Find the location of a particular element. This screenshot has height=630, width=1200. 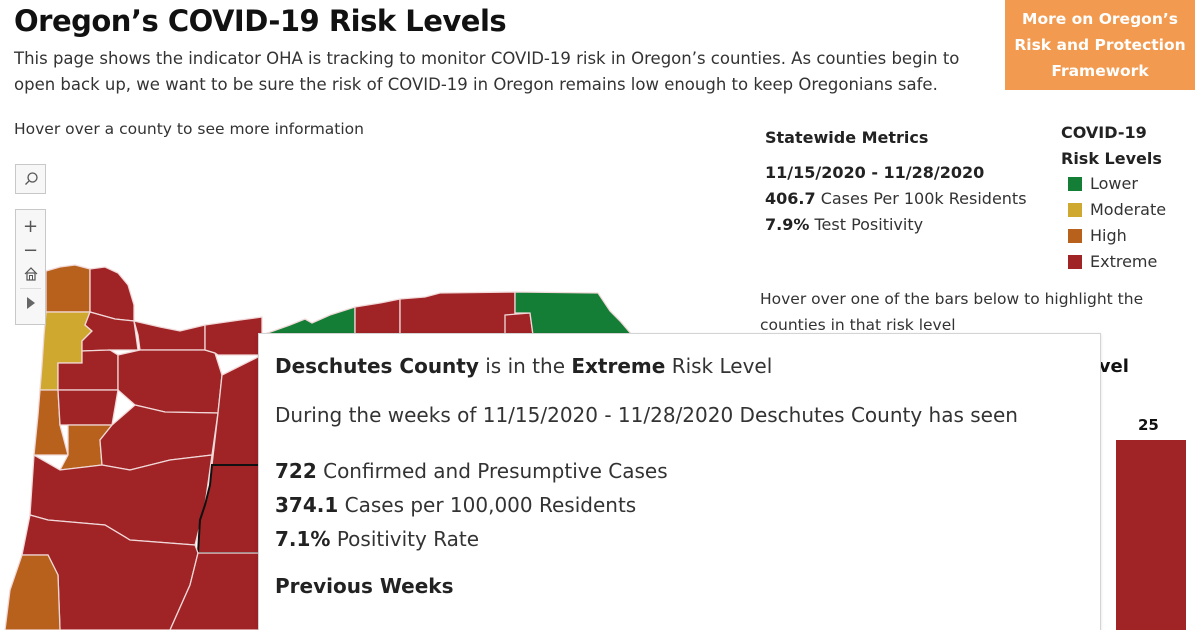

legend-item-extreme: Extreme is located at coordinates (1112, 261).